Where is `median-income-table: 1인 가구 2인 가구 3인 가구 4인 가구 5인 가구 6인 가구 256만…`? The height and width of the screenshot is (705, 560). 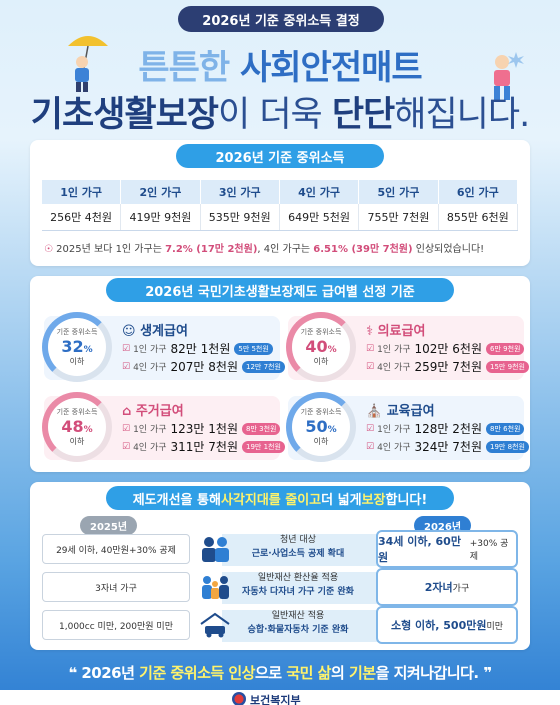
median-income-table: 1인 가구 2인 가구 3인 가구 4인 가구 5인 가구 6인 가구 256만… is located at coordinates (280, 205).